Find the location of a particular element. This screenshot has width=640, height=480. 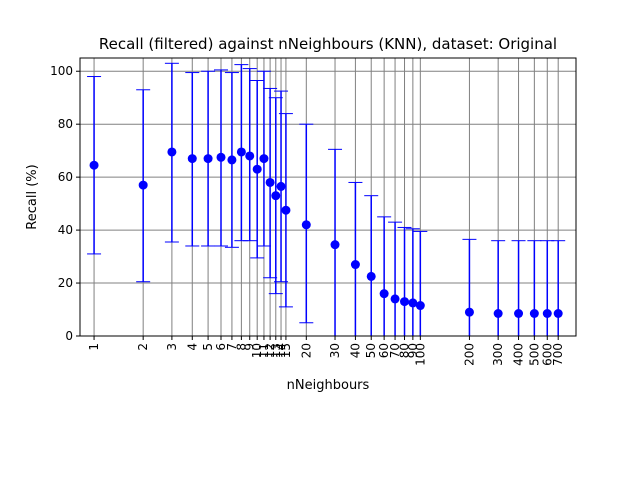

x-tick-label: 100 is located at coordinates (420, 354).